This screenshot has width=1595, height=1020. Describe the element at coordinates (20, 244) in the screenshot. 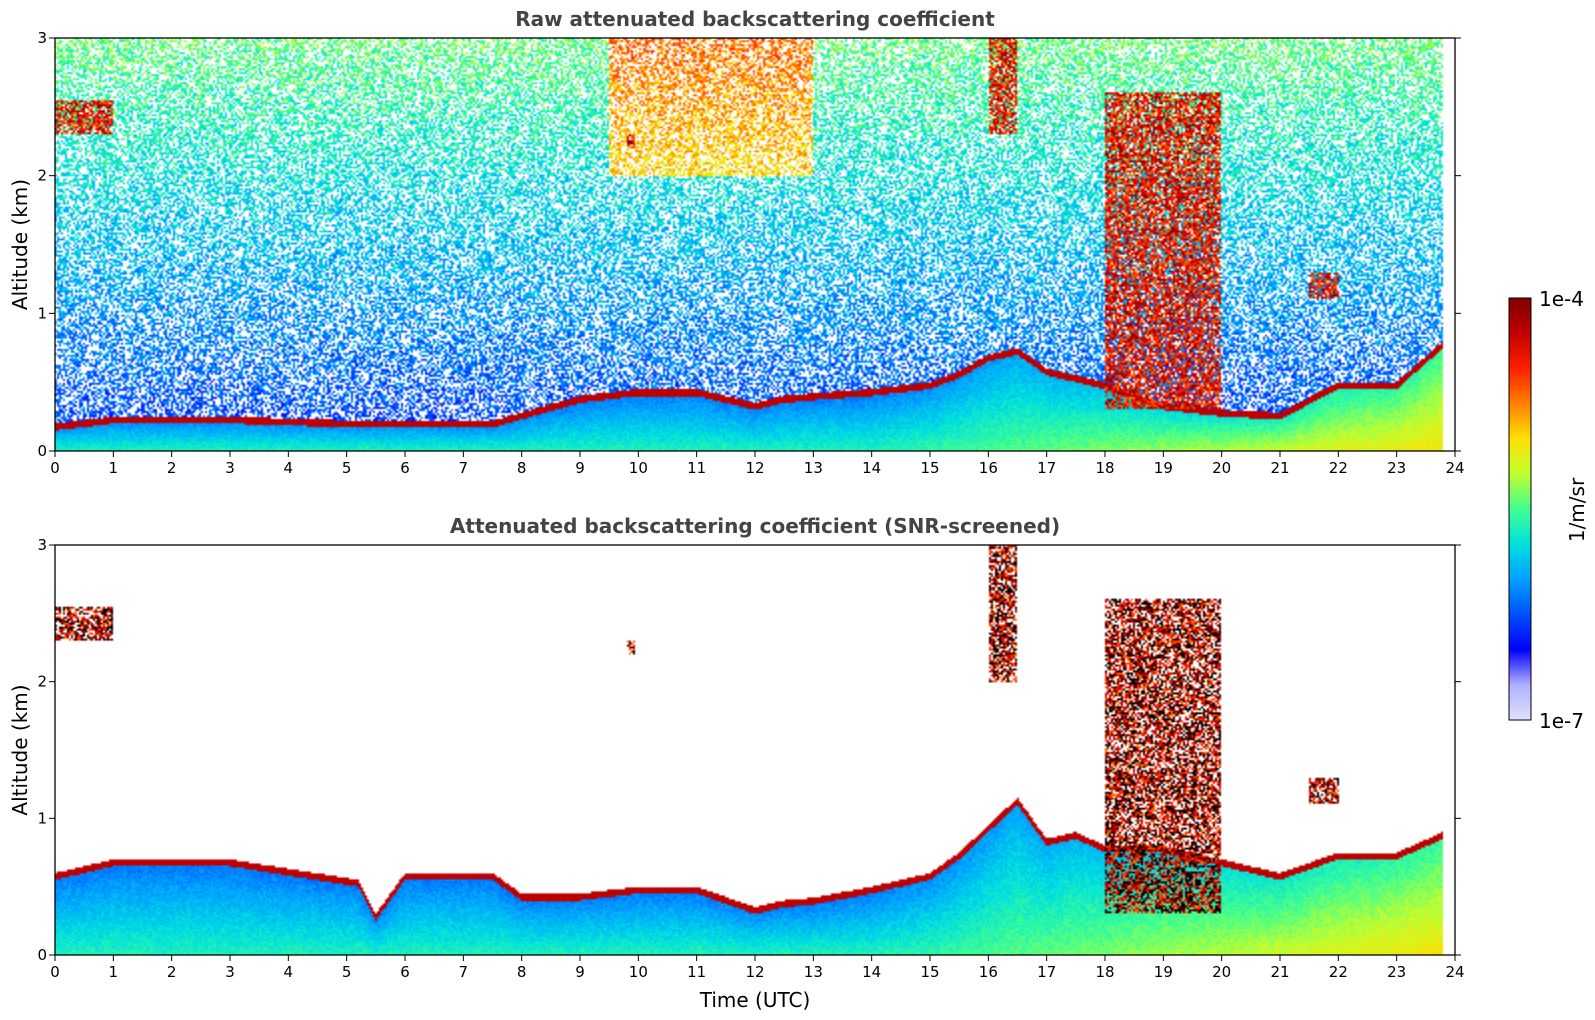

I see `panel-raw-ylabel: Altitude (km)` at that location.